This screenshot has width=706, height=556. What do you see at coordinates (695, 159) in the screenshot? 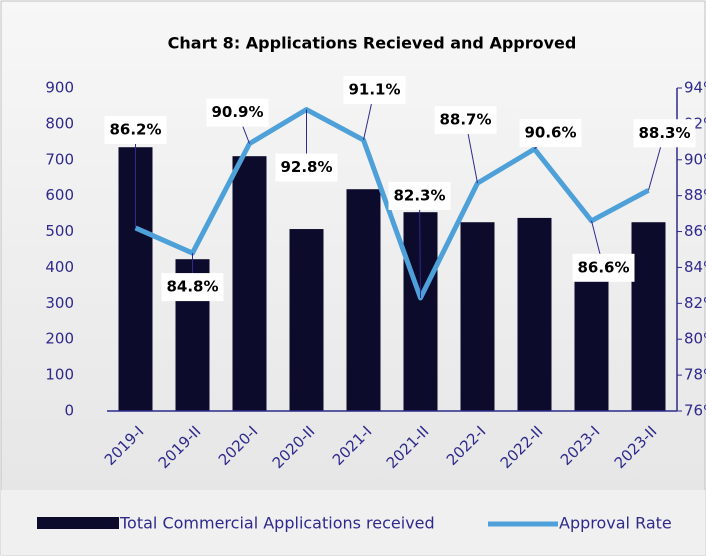
I see `y2-tick-label: 90%` at bounding box center [695, 159].